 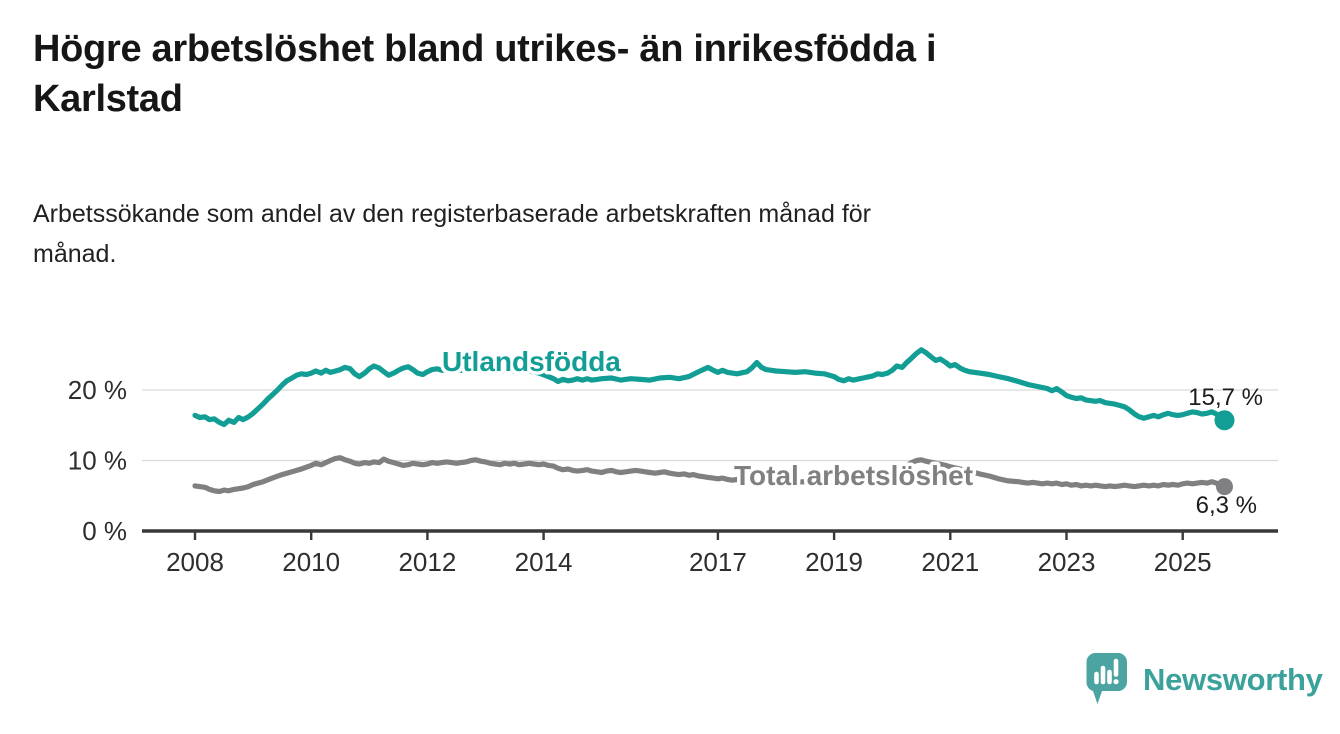 I want to click on brand-footer: Newsworthy, so click(x=1204, y=680).